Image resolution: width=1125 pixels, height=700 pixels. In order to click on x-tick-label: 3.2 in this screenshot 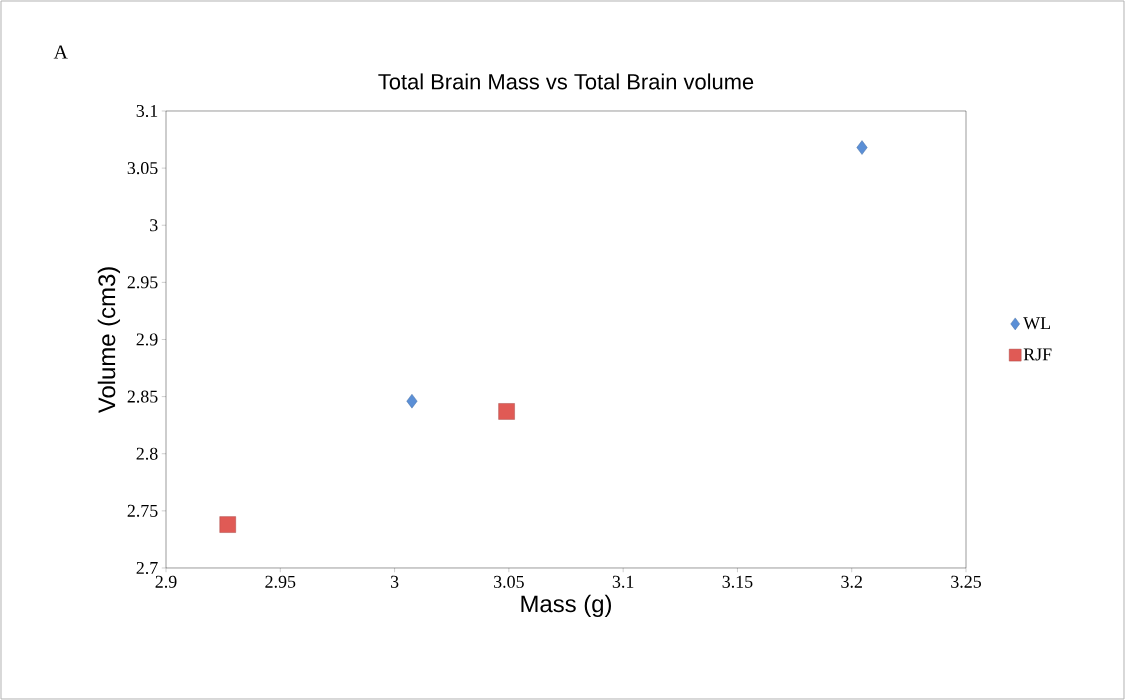, I will do `click(851, 581)`.